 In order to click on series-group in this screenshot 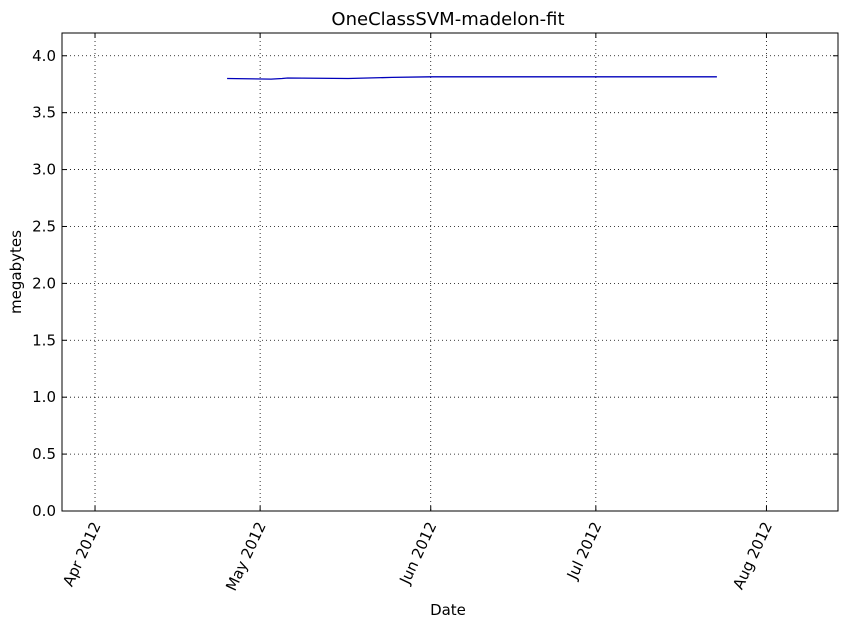, I will do `click(472, 78)`.